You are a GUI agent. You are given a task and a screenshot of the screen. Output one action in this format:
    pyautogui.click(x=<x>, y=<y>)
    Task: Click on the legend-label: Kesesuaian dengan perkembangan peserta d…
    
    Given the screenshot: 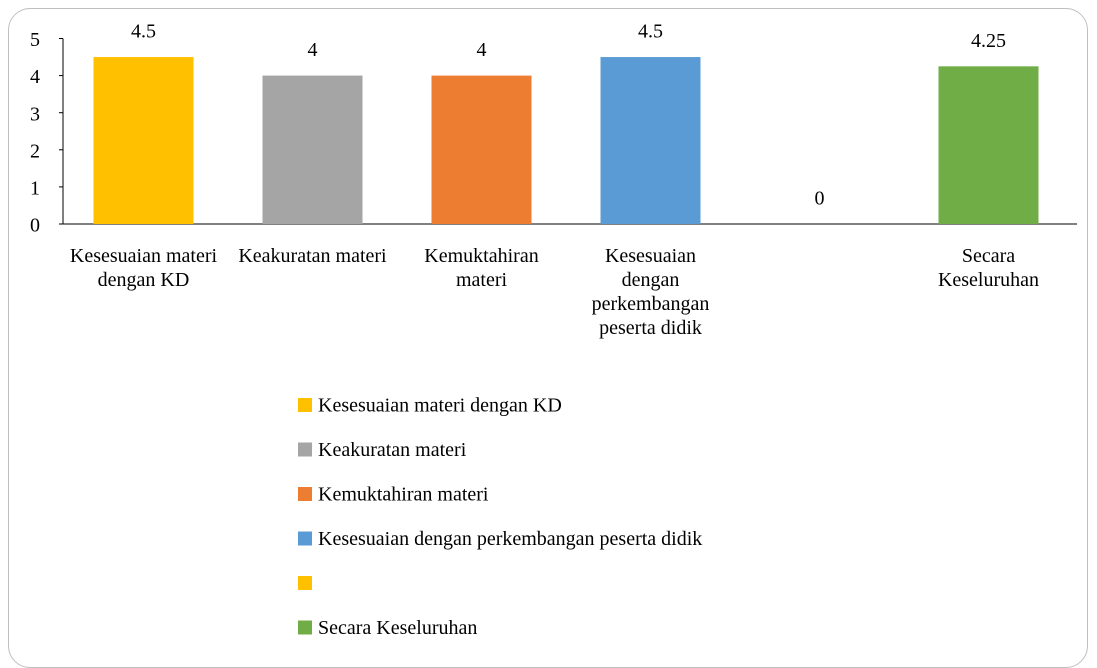 What is the action you would take?
    pyautogui.click(x=510, y=539)
    